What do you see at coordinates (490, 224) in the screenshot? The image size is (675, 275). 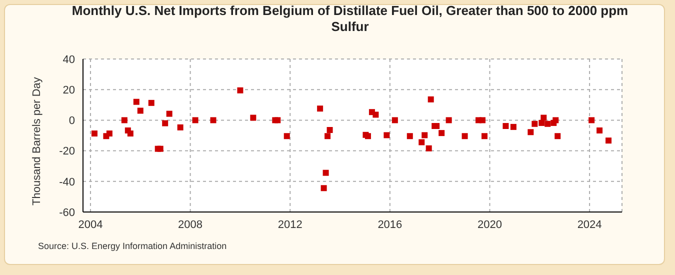 I see `x-tick-label: 2020` at bounding box center [490, 224].